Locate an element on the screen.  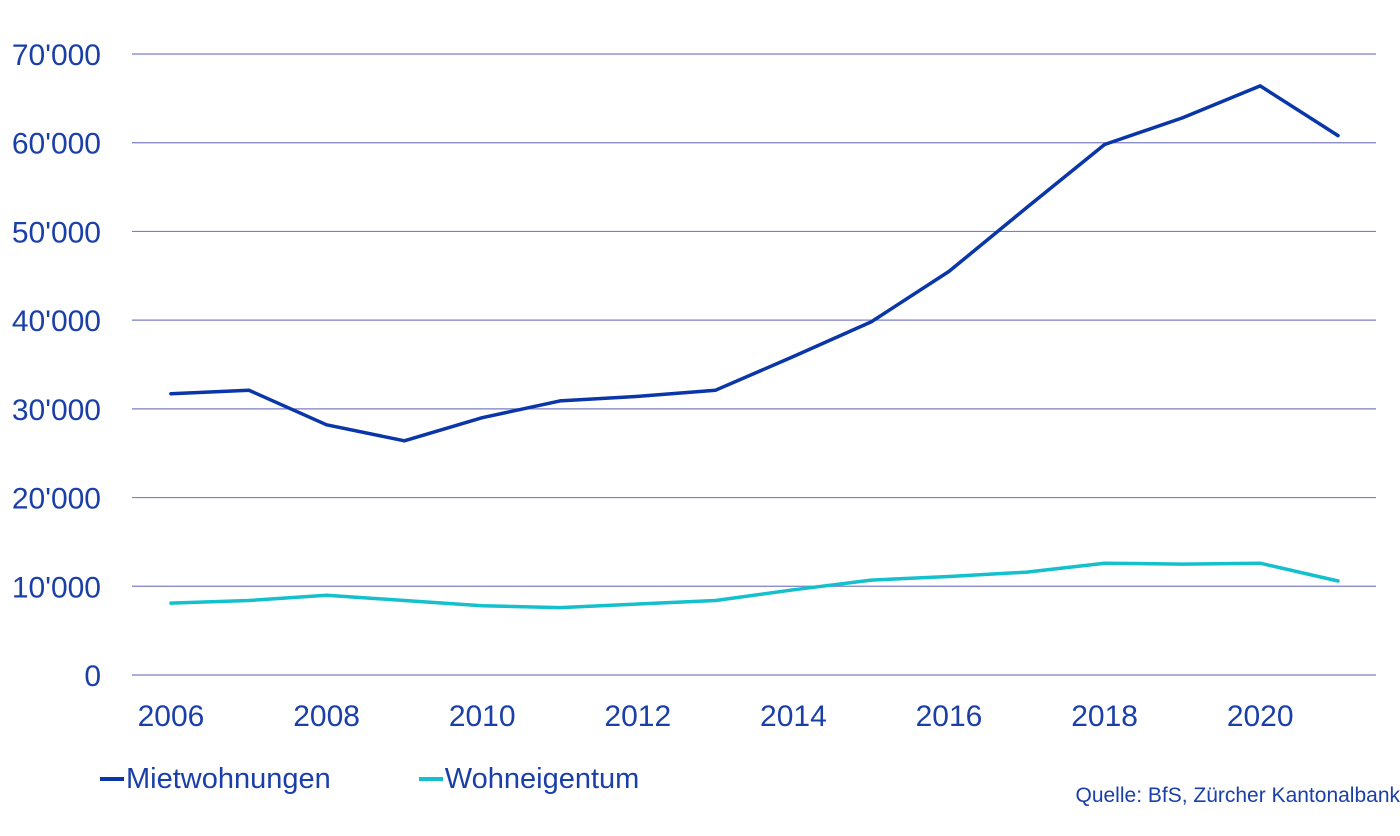
x-axis-tick-labels: 2006 2008 2010 2012 2014 2016 2018 2020 is located at coordinates (716, 716).